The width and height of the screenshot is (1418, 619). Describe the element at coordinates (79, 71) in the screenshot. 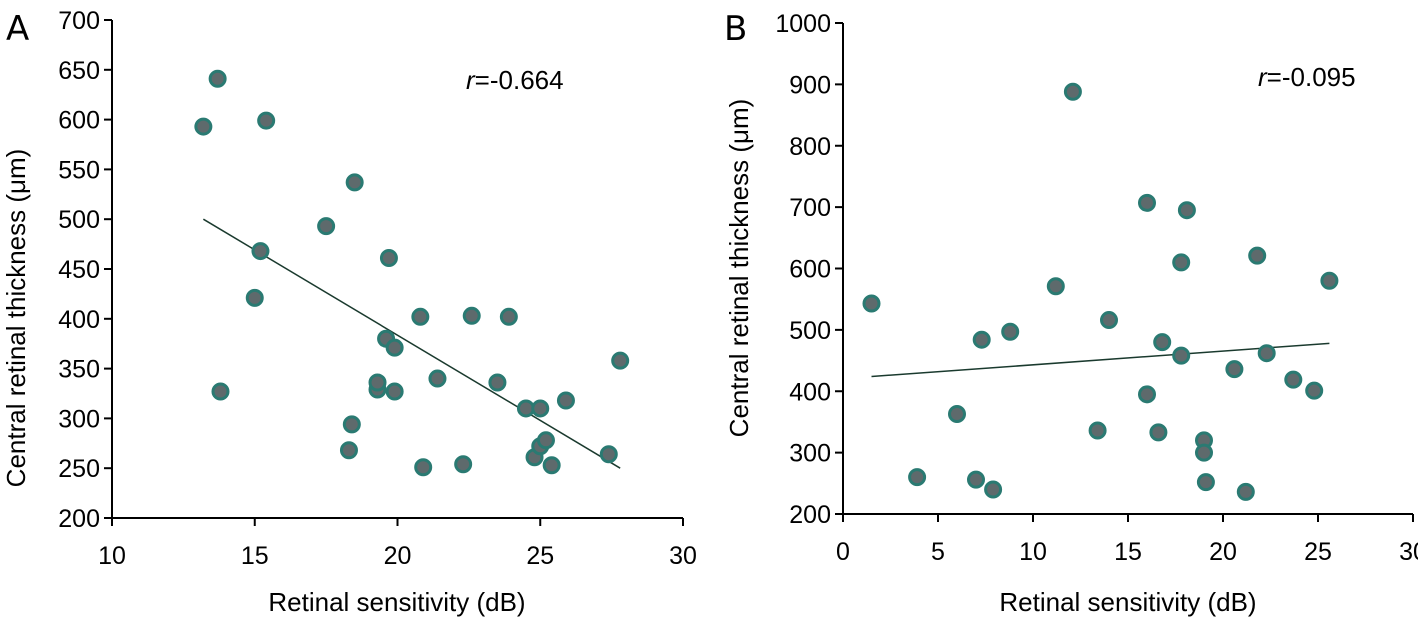

I see `y-tick-label-a: 650` at that location.